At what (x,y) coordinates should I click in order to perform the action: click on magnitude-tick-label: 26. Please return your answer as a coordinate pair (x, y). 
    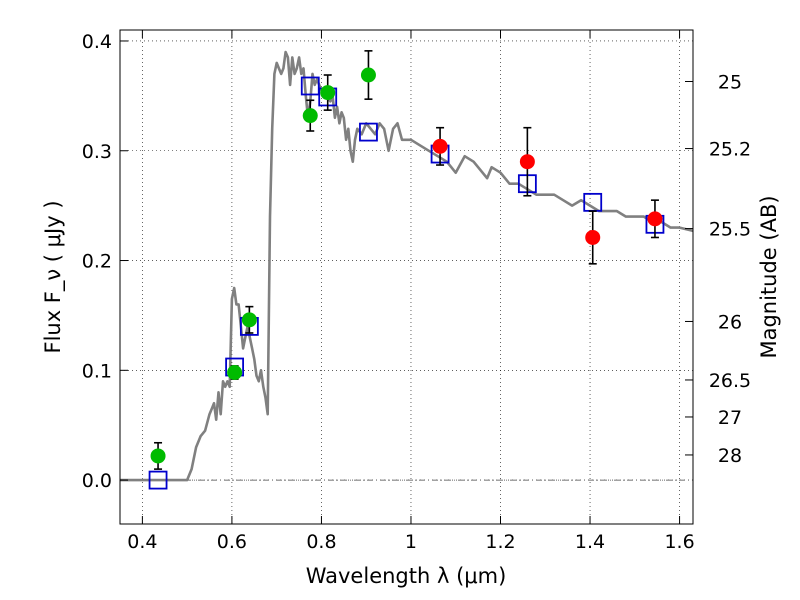
    Looking at the image, I should click on (730, 322).